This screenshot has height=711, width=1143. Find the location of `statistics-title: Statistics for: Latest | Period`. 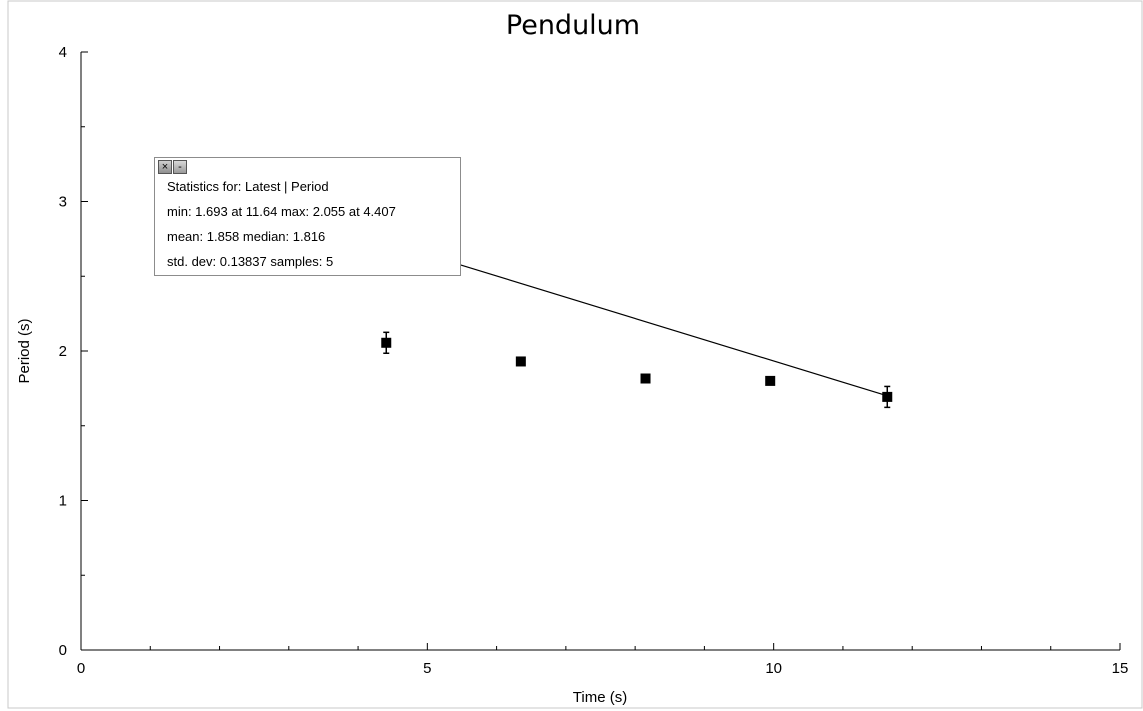

statistics-title: Statistics for: Latest | Period is located at coordinates (248, 186).